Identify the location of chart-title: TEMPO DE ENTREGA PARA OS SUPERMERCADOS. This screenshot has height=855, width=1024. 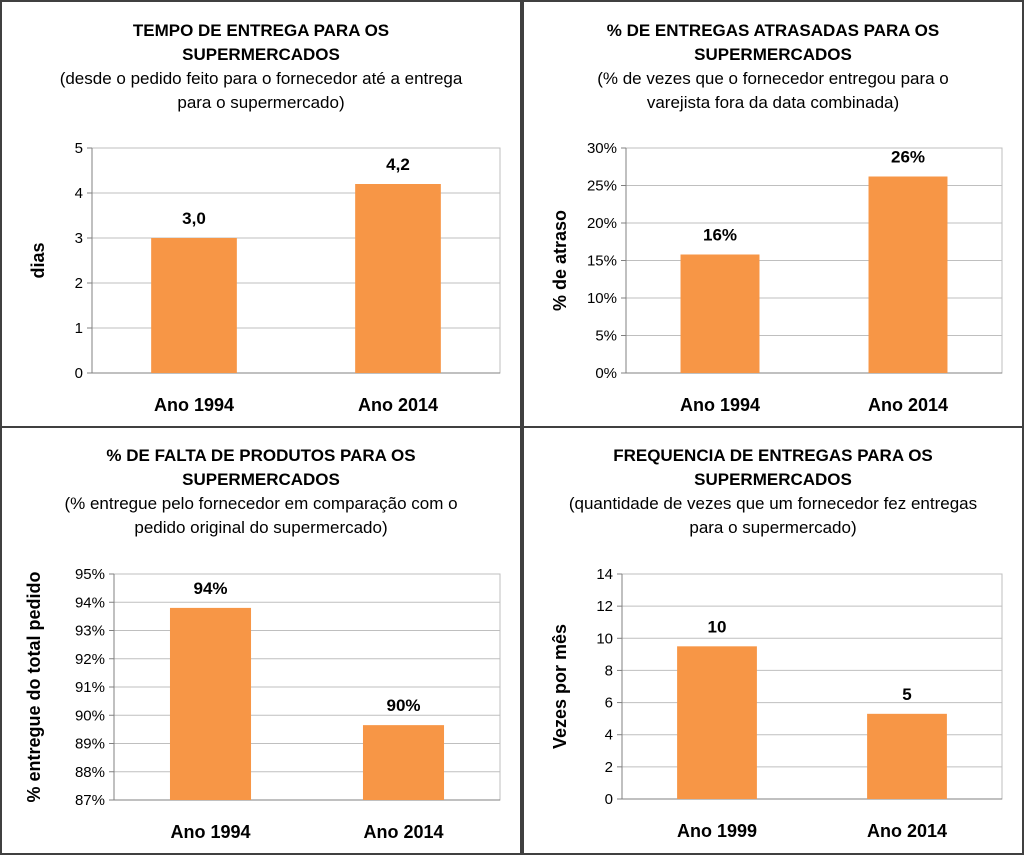
(261, 42).